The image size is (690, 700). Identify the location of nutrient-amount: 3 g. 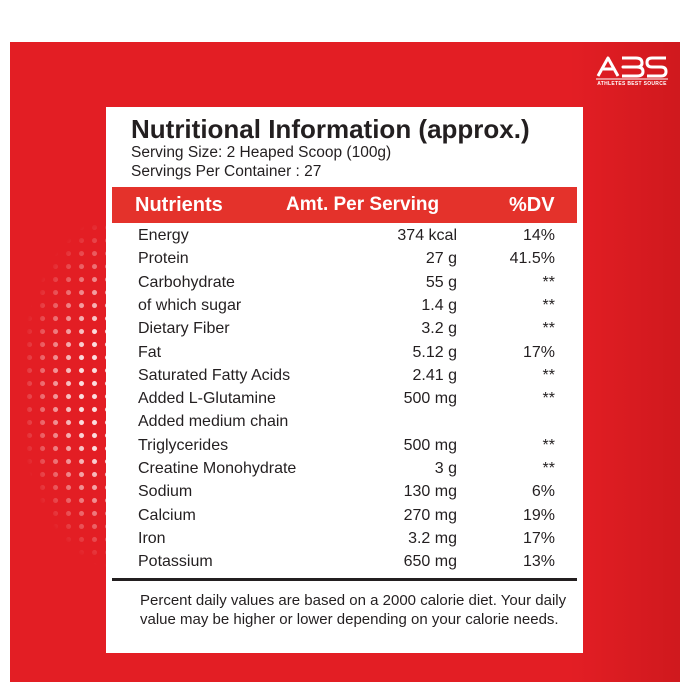
(445, 468).